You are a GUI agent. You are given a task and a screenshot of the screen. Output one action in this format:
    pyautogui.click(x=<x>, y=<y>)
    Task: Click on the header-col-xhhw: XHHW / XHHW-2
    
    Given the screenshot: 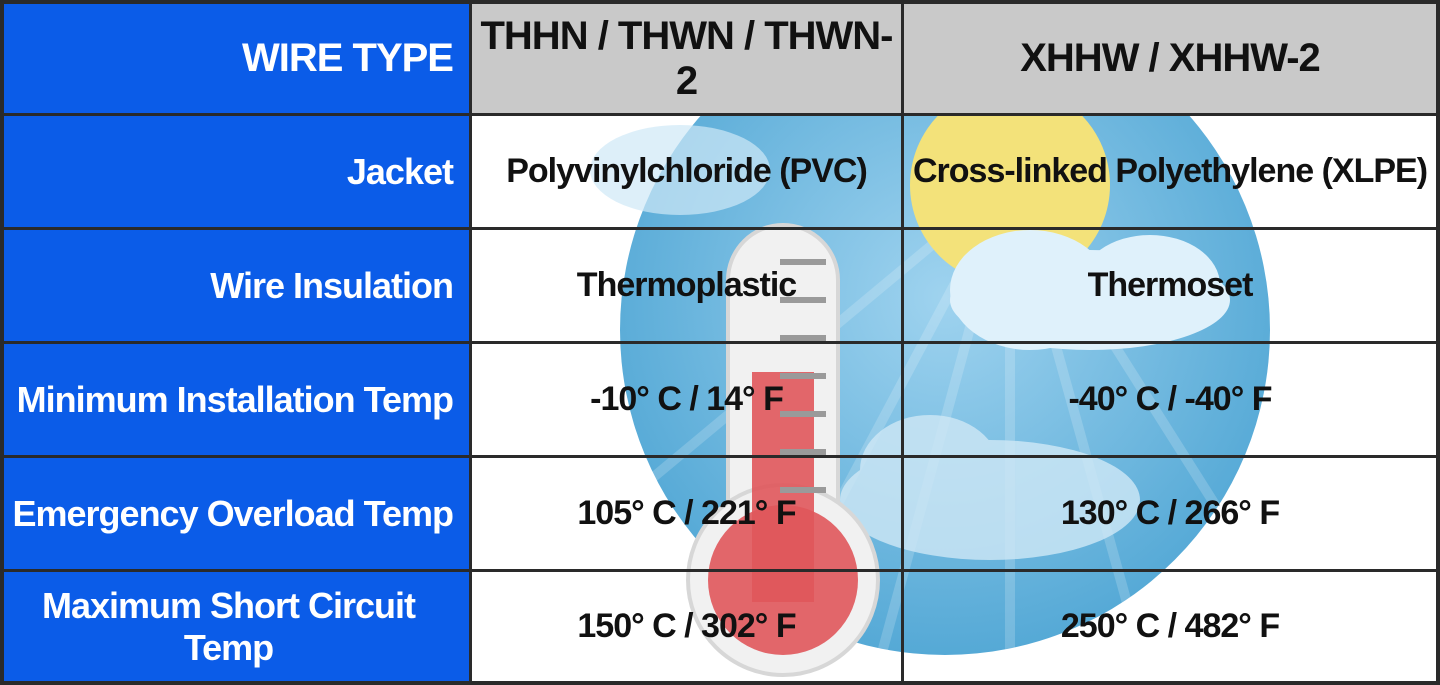 What is the action you would take?
    pyautogui.click(x=1172, y=58)
    